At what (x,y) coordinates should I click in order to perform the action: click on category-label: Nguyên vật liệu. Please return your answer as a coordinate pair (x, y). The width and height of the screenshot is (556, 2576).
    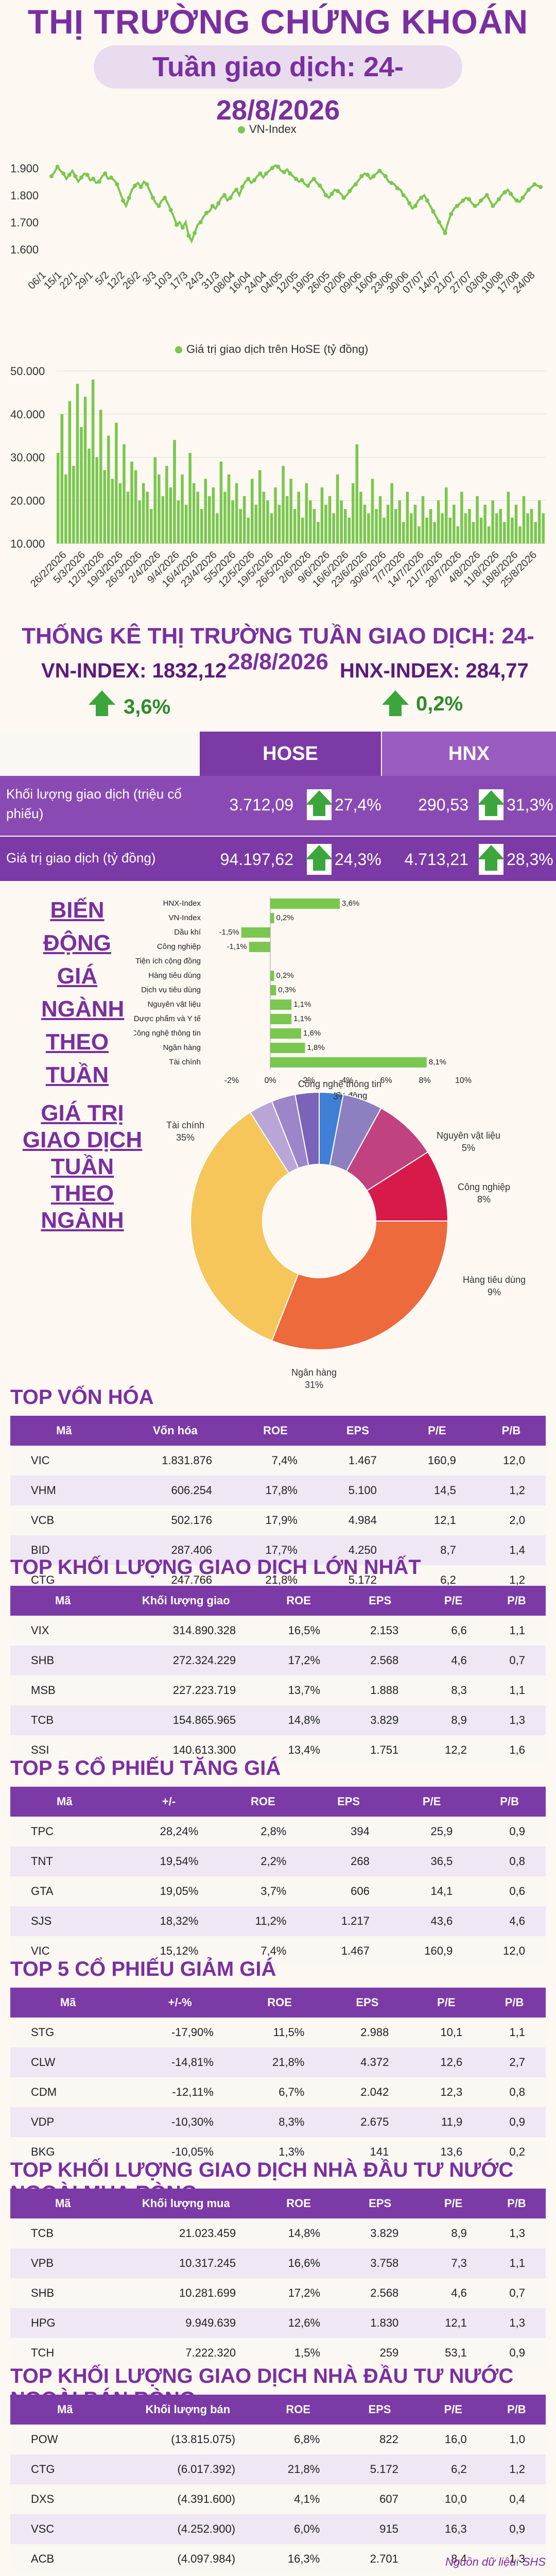
    Looking at the image, I should click on (174, 1004).